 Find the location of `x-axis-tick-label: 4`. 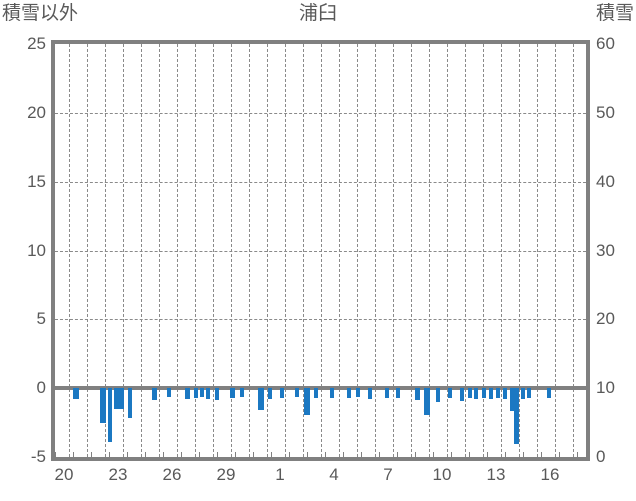

x-axis-tick-label: 4 is located at coordinates (334, 474).